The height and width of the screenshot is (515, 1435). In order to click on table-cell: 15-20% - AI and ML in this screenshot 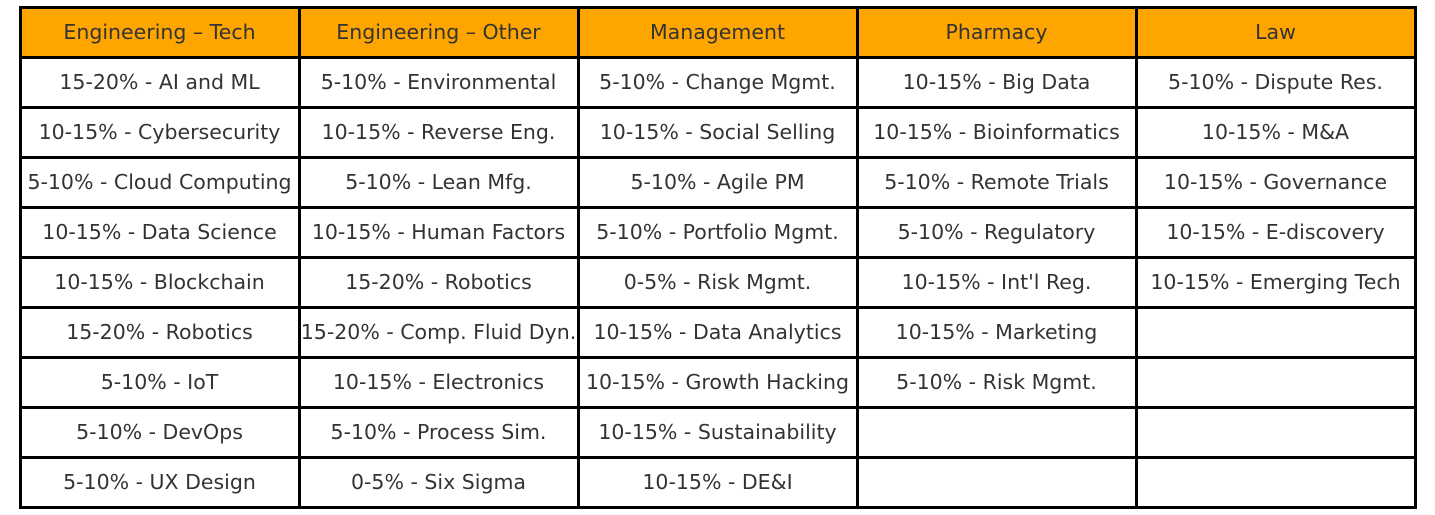, I will do `click(159, 82)`.